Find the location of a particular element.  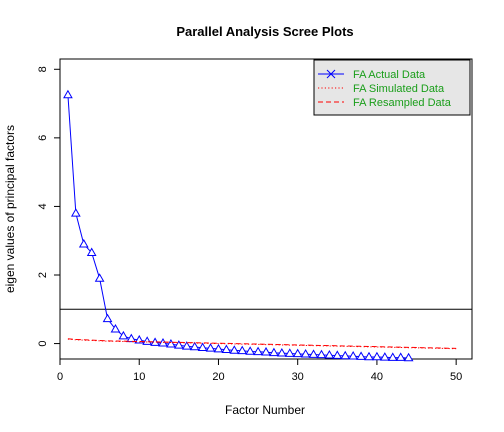

legend-cross-marker is located at coordinates (331, 74).